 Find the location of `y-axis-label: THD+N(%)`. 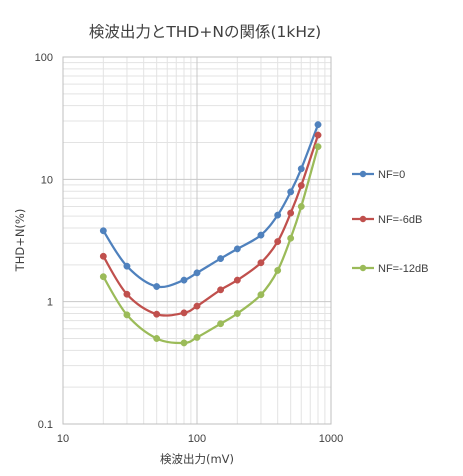

y-axis-label: THD+N(%) is located at coordinates (20, 241).